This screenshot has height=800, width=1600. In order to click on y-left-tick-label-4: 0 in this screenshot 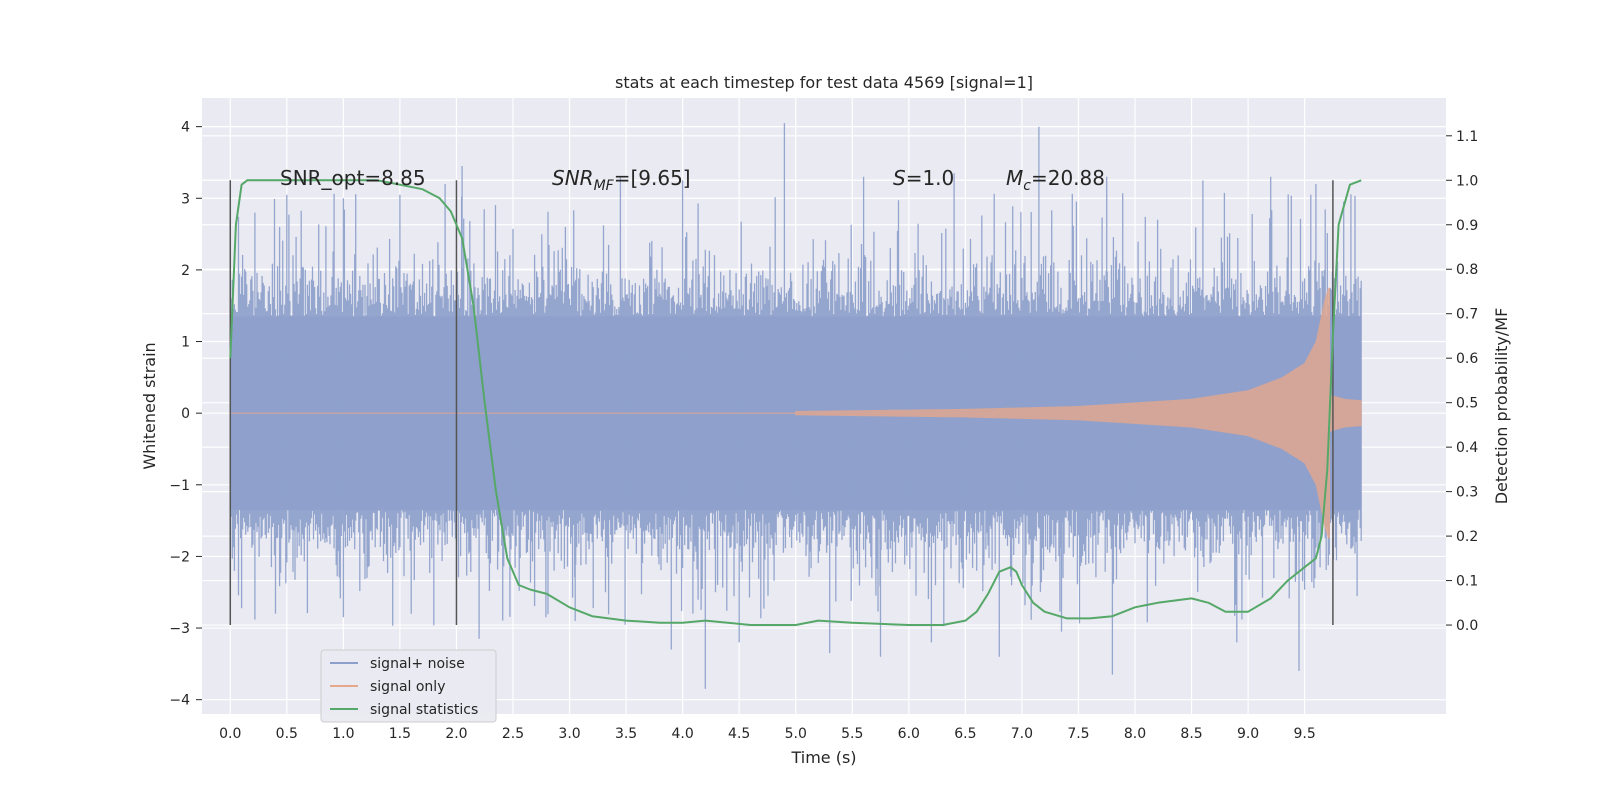, I will do `click(185, 414)`.